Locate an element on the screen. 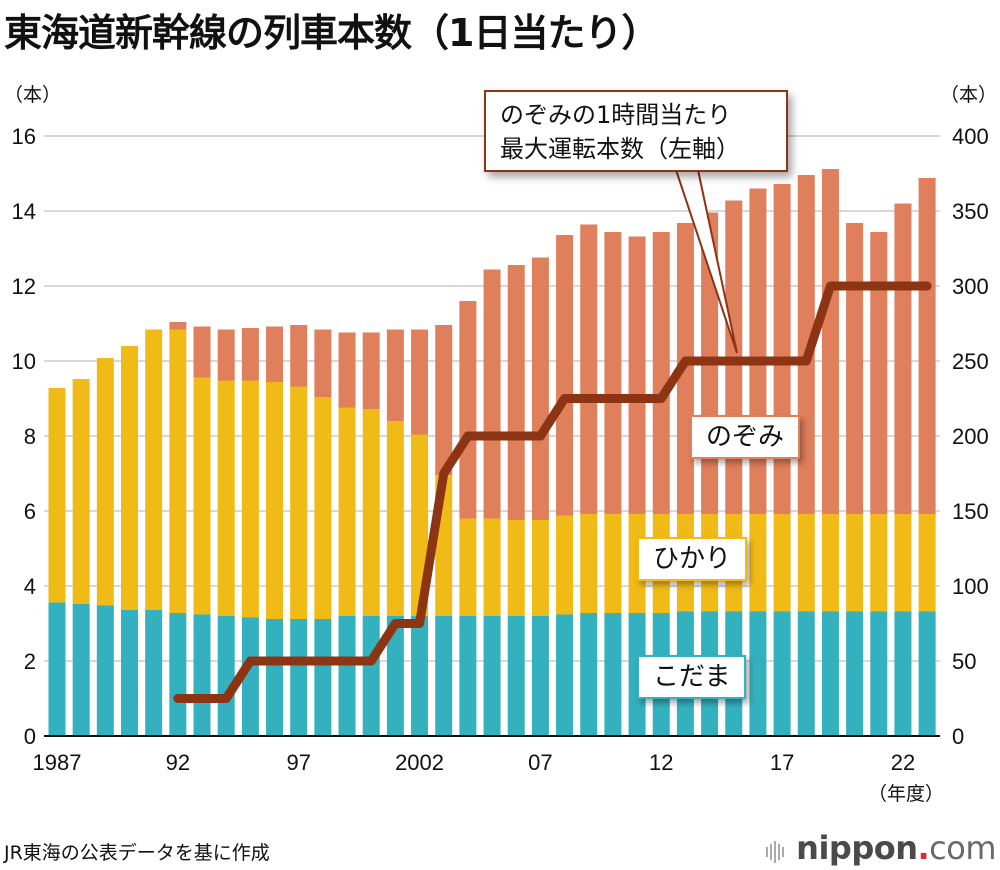 The image size is (1000, 870). callout-line-1: のぞみの1時間当たり is located at coordinates (616, 115).